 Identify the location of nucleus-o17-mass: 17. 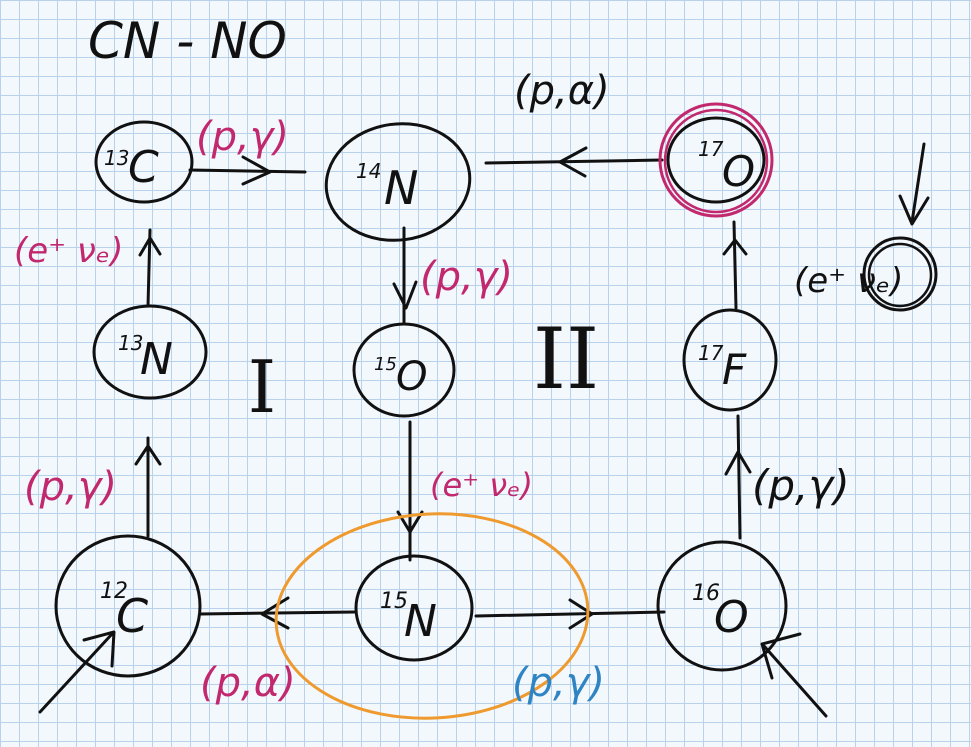
(711, 149).